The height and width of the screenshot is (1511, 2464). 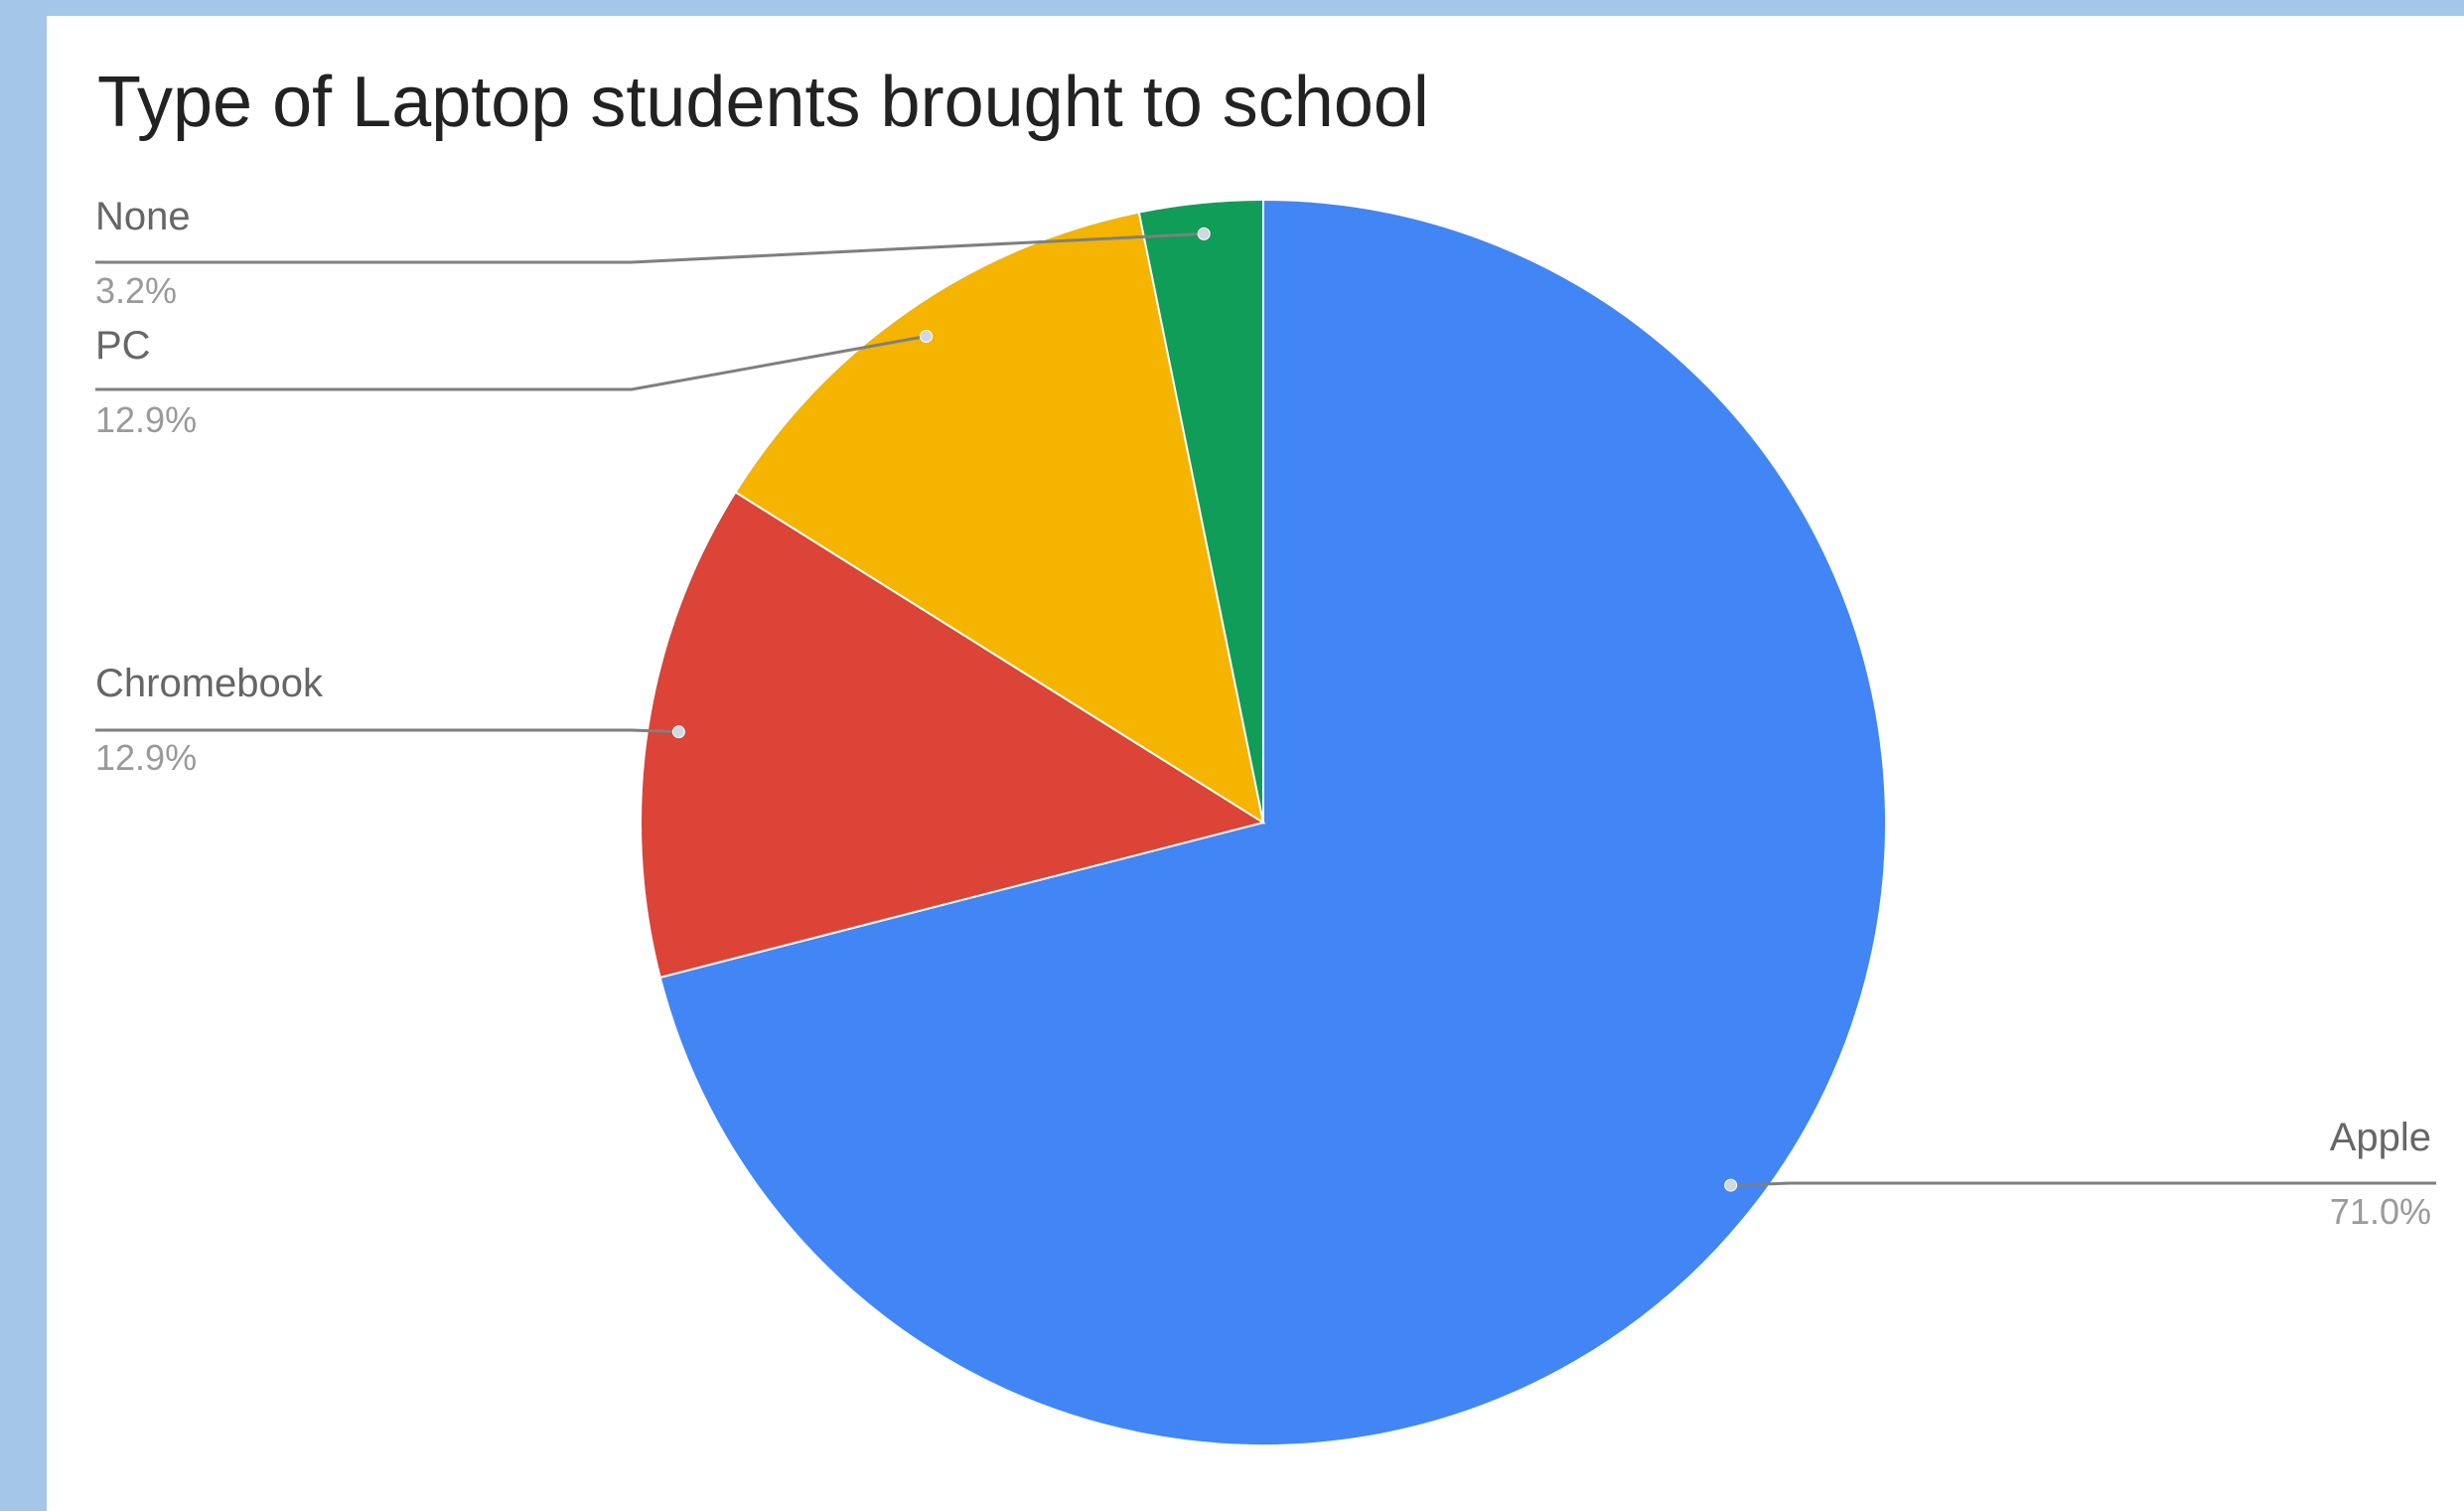 I want to click on slice-percent-pc: 12.9%, so click(x=146, y=419).